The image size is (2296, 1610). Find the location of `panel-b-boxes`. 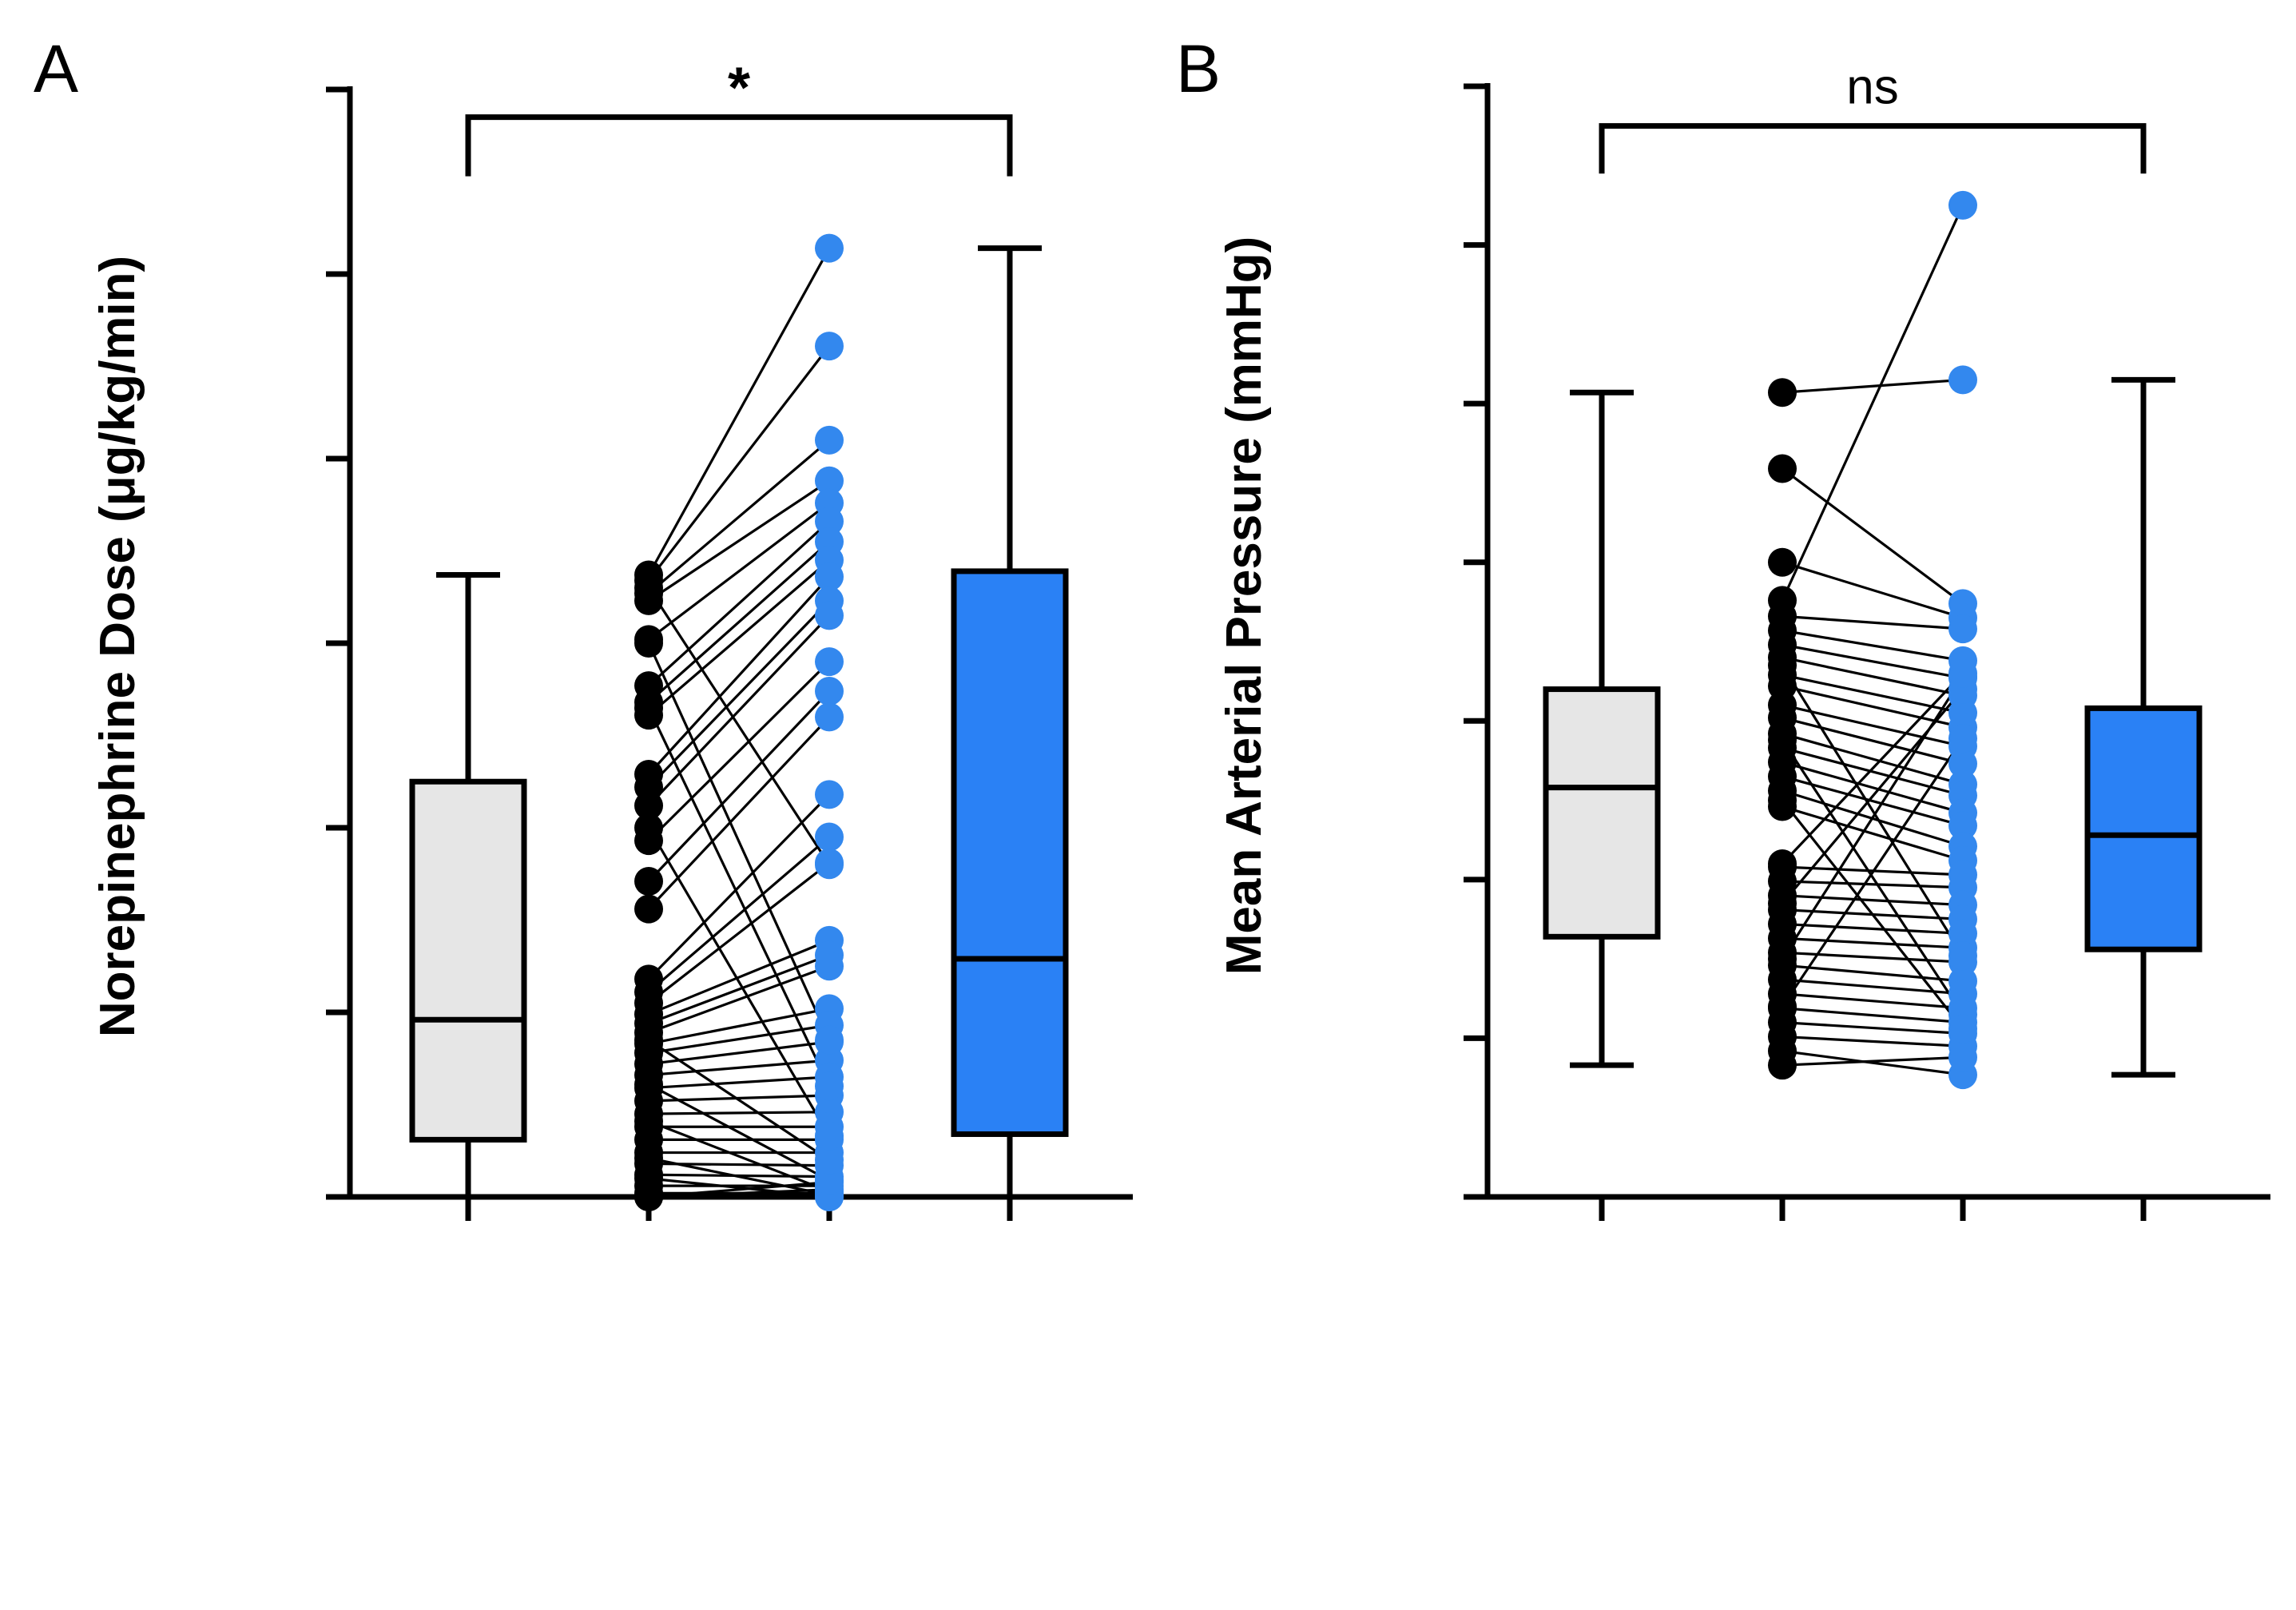

panel-b-boxes is located at coordinates (1873, 727).